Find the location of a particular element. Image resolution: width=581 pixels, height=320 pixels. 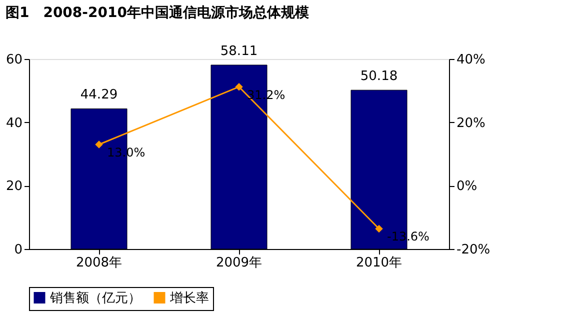

y2-tick-label: 40% is located at coordinates (471, 60).